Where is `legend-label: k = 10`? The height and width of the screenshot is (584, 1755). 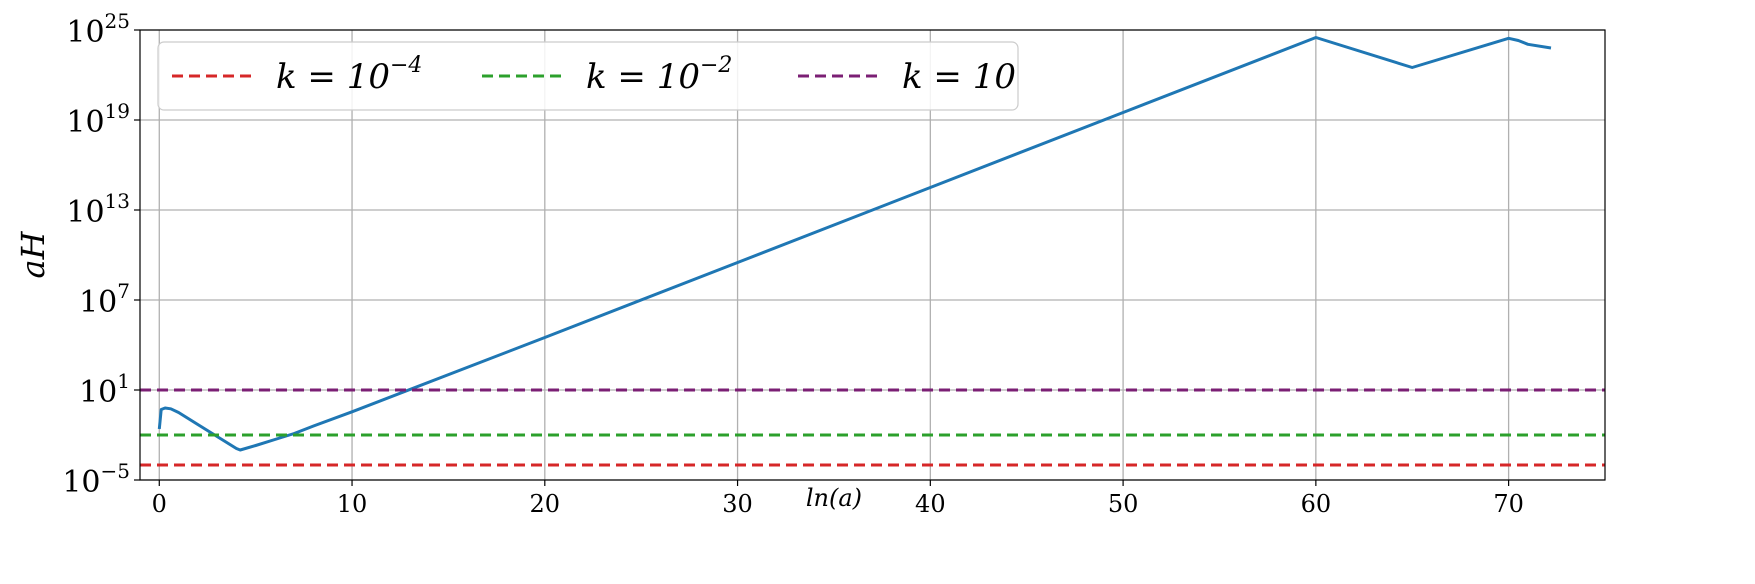 legend-label: k = 10 is located at coordinates (959, 77).